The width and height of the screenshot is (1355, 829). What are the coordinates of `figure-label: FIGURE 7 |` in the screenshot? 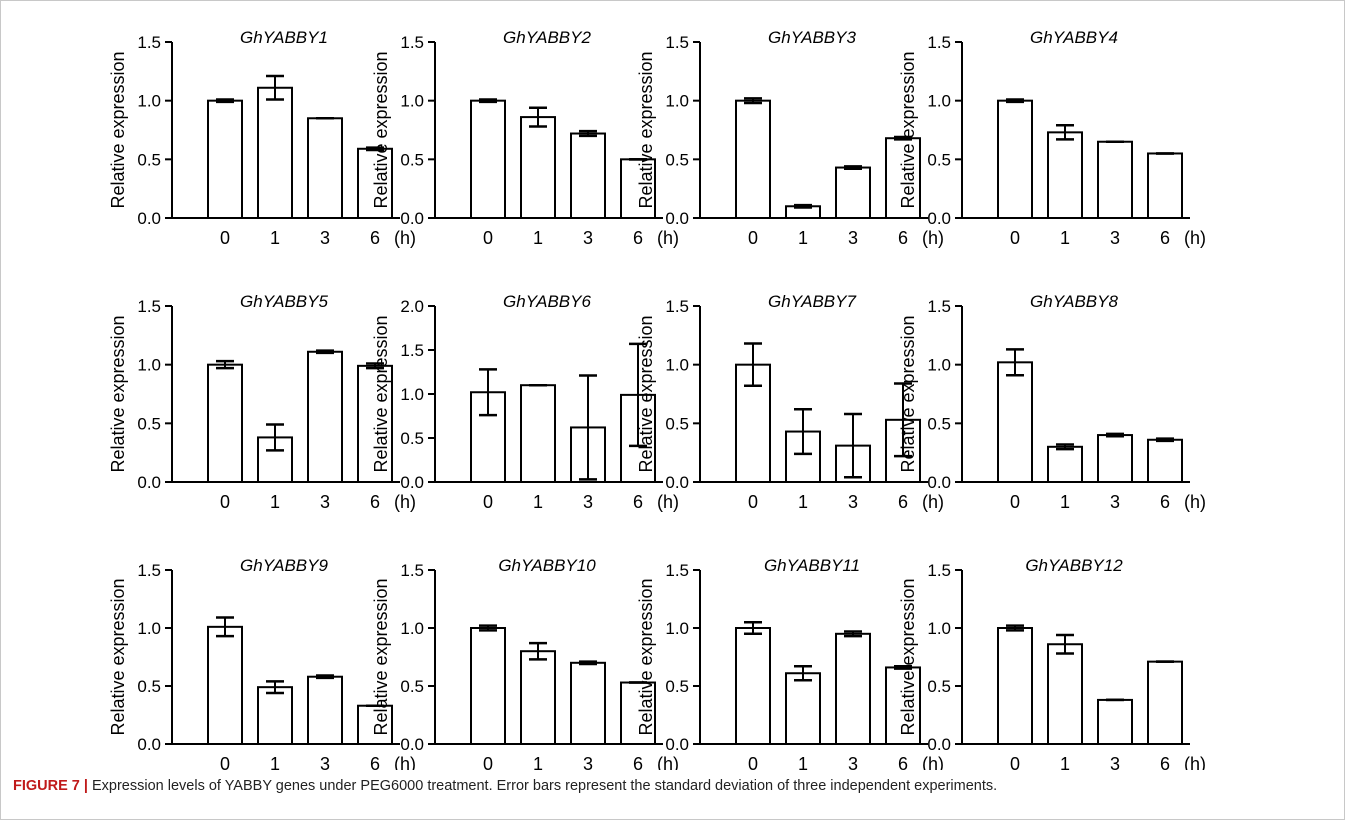 It's located at (50, 786).